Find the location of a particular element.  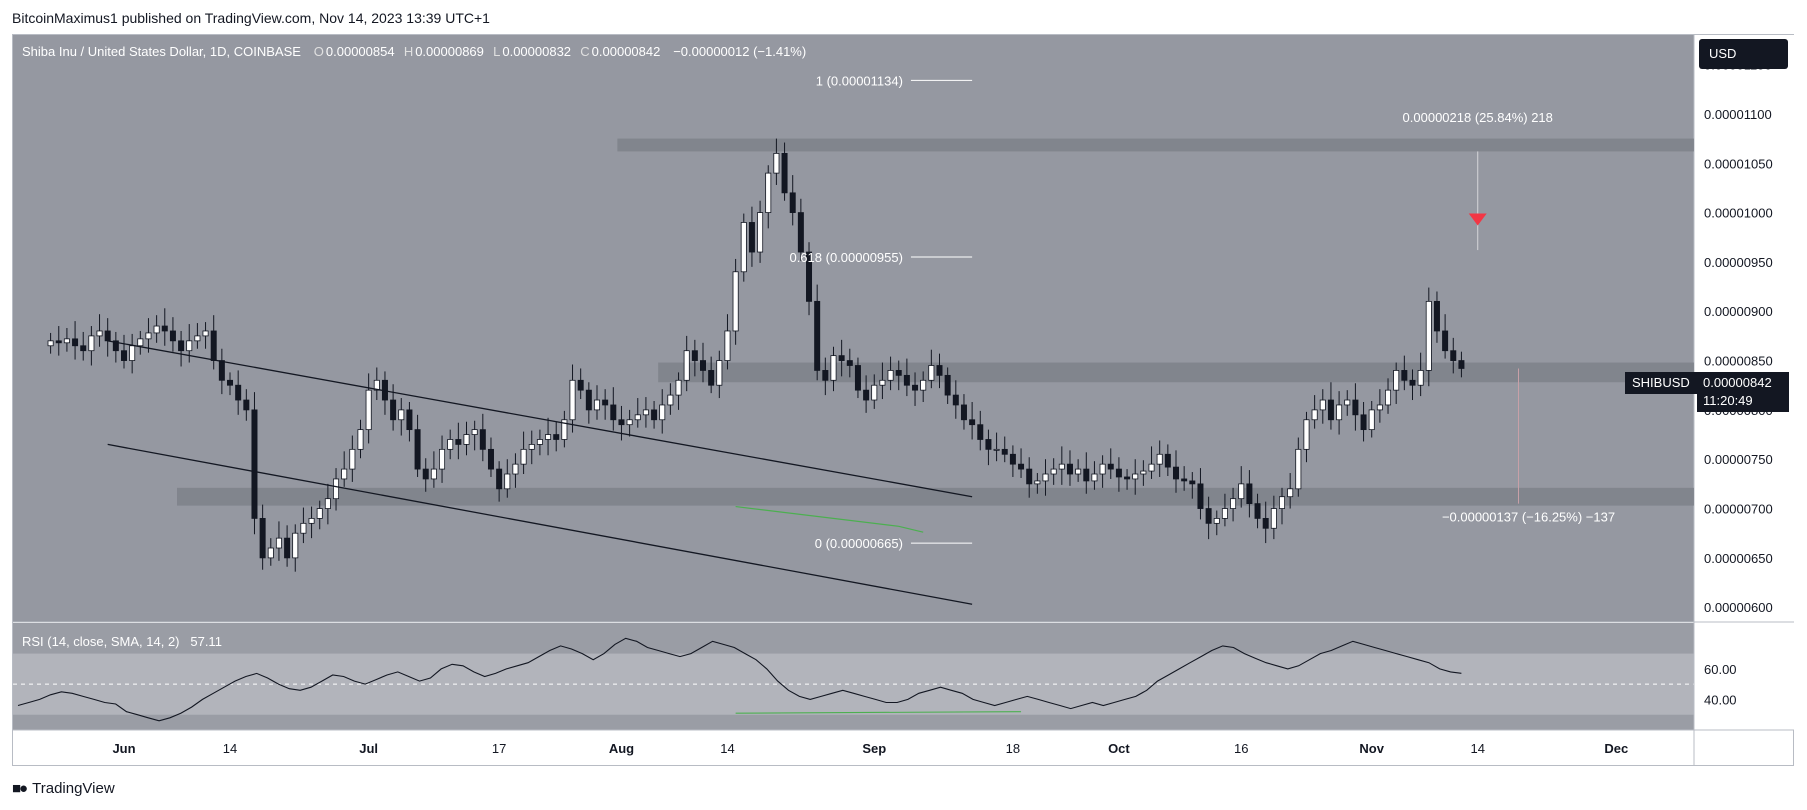

currency-button: USD is located at coordinates (1743, 54).